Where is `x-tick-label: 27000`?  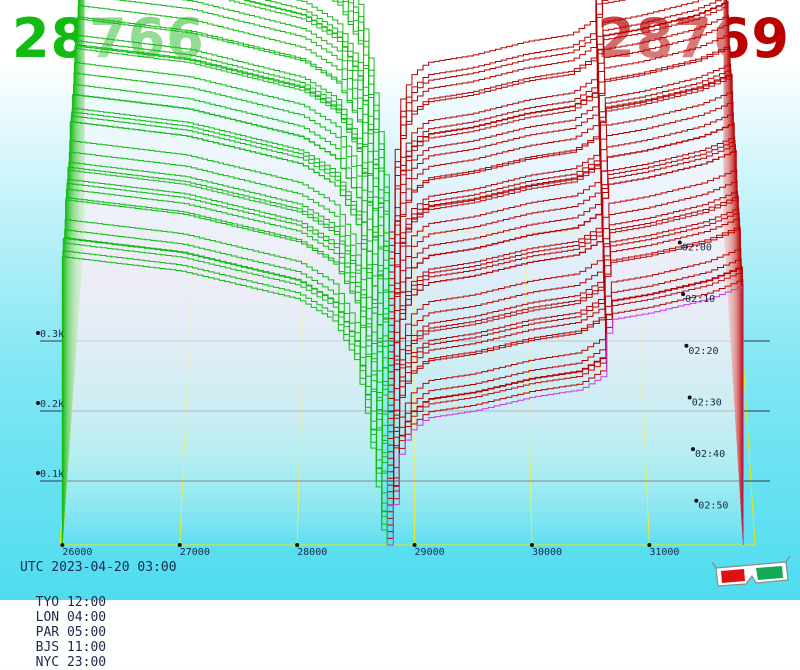 x-tick-label: 27000 is located at coordinates (195, 552).